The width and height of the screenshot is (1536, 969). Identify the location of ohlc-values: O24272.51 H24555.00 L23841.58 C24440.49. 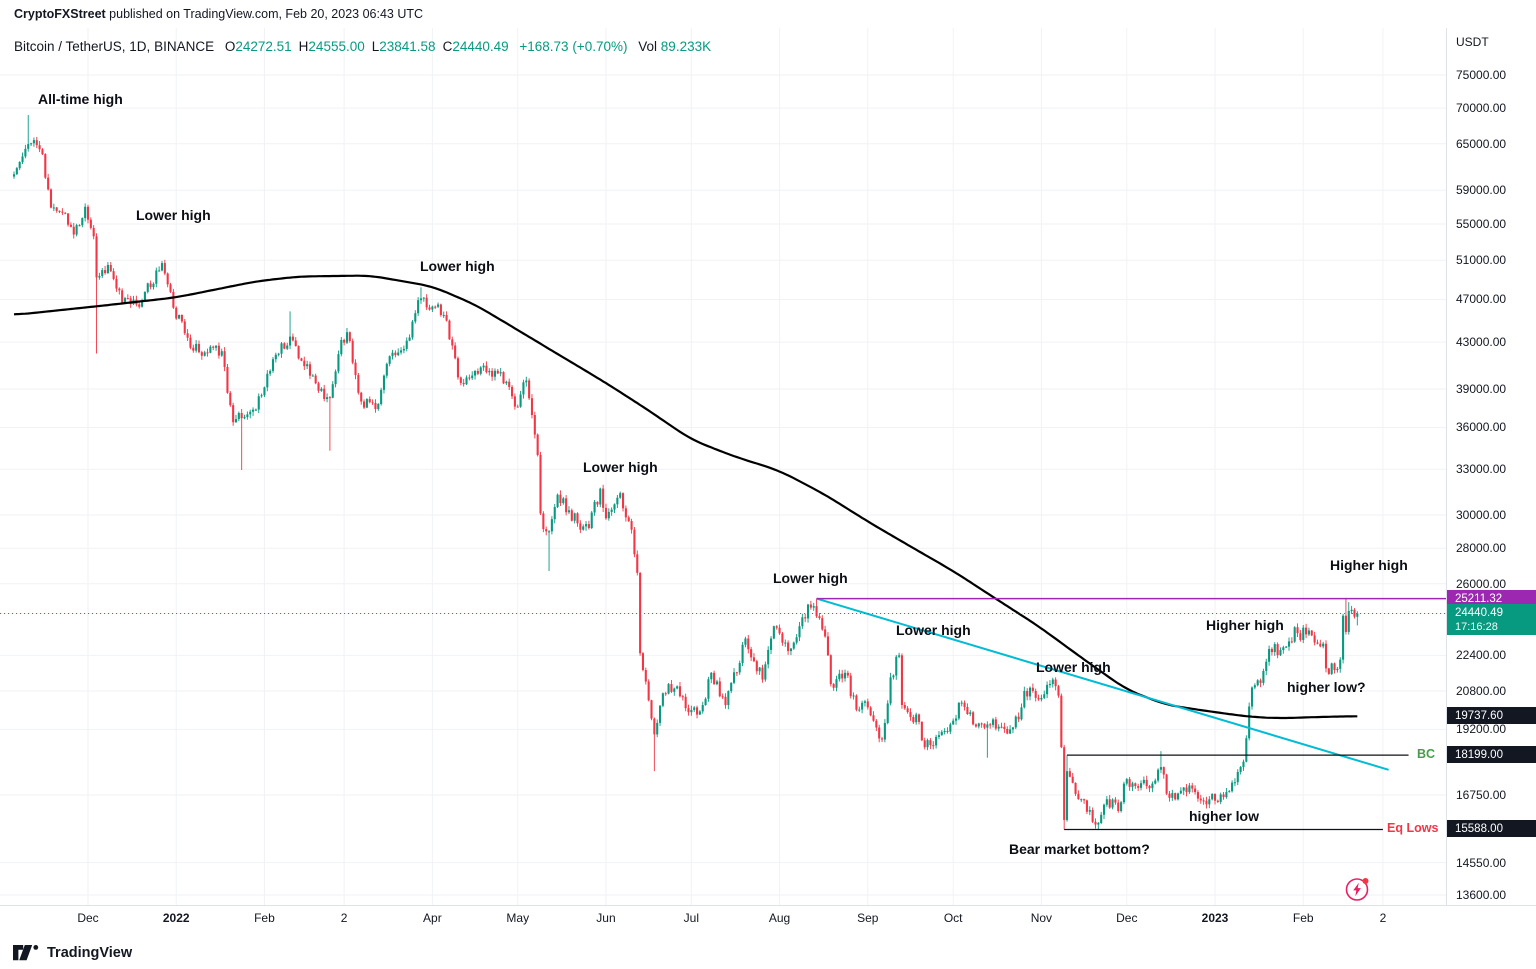
(363, 46).